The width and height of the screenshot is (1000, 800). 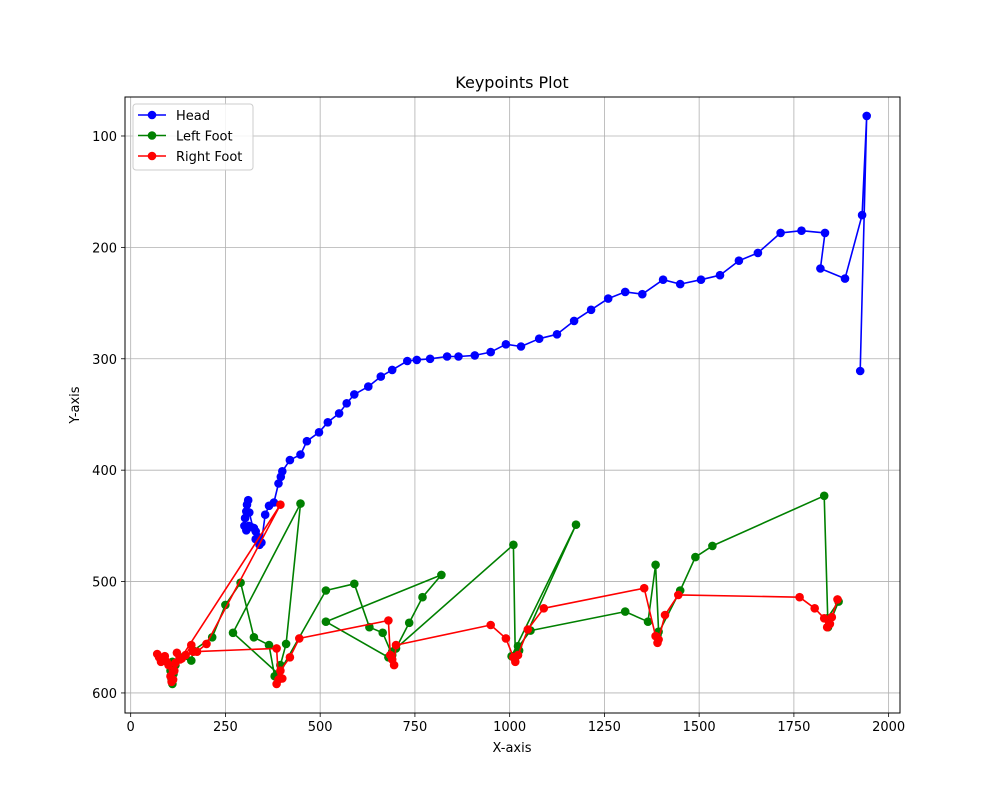 What do you see at coordinates (104, 583) in the screenshot?
I see `y-tick-label: 500` at bounding box center [104, 583].